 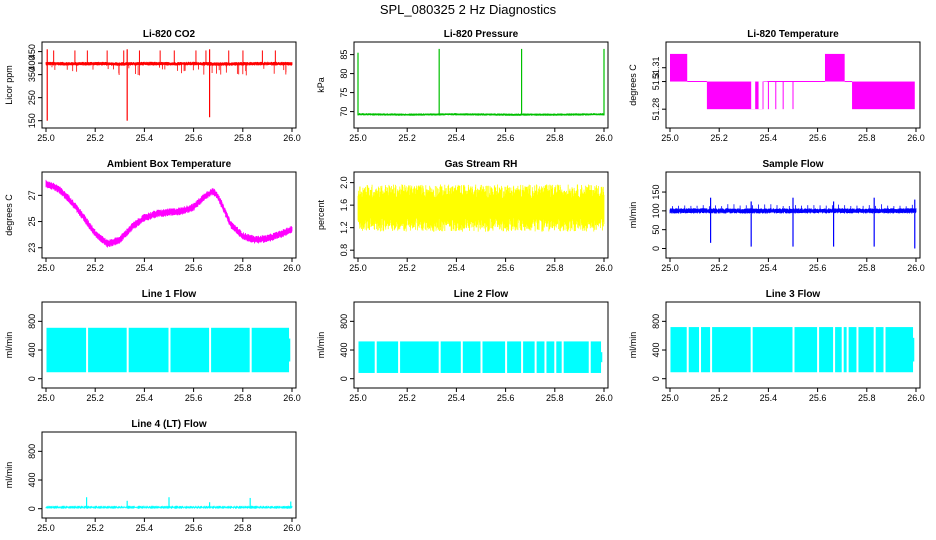 What do you see at coordinates (169, 164) in the screenshot?
I see `chart-title: Ambient Box Temperature` at bounding box center [169, 164].